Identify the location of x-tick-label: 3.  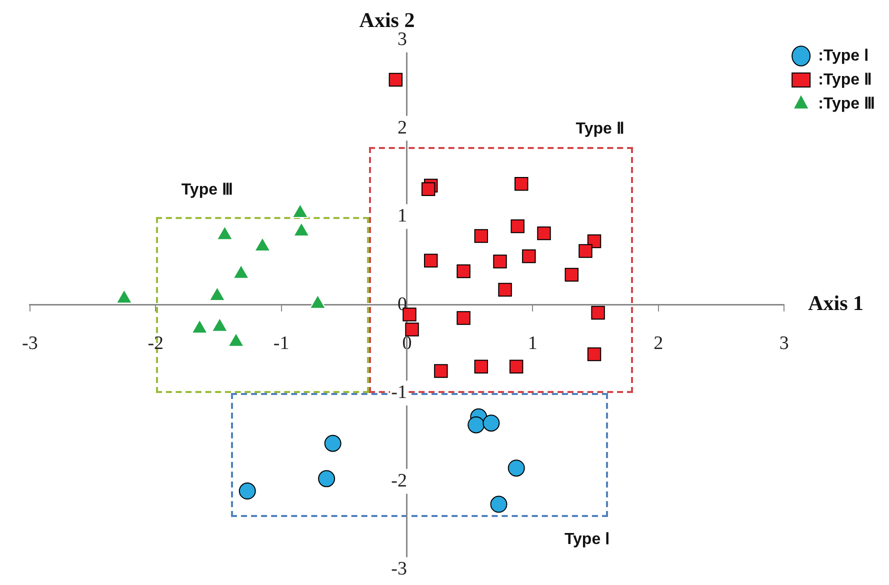
(784, 343).